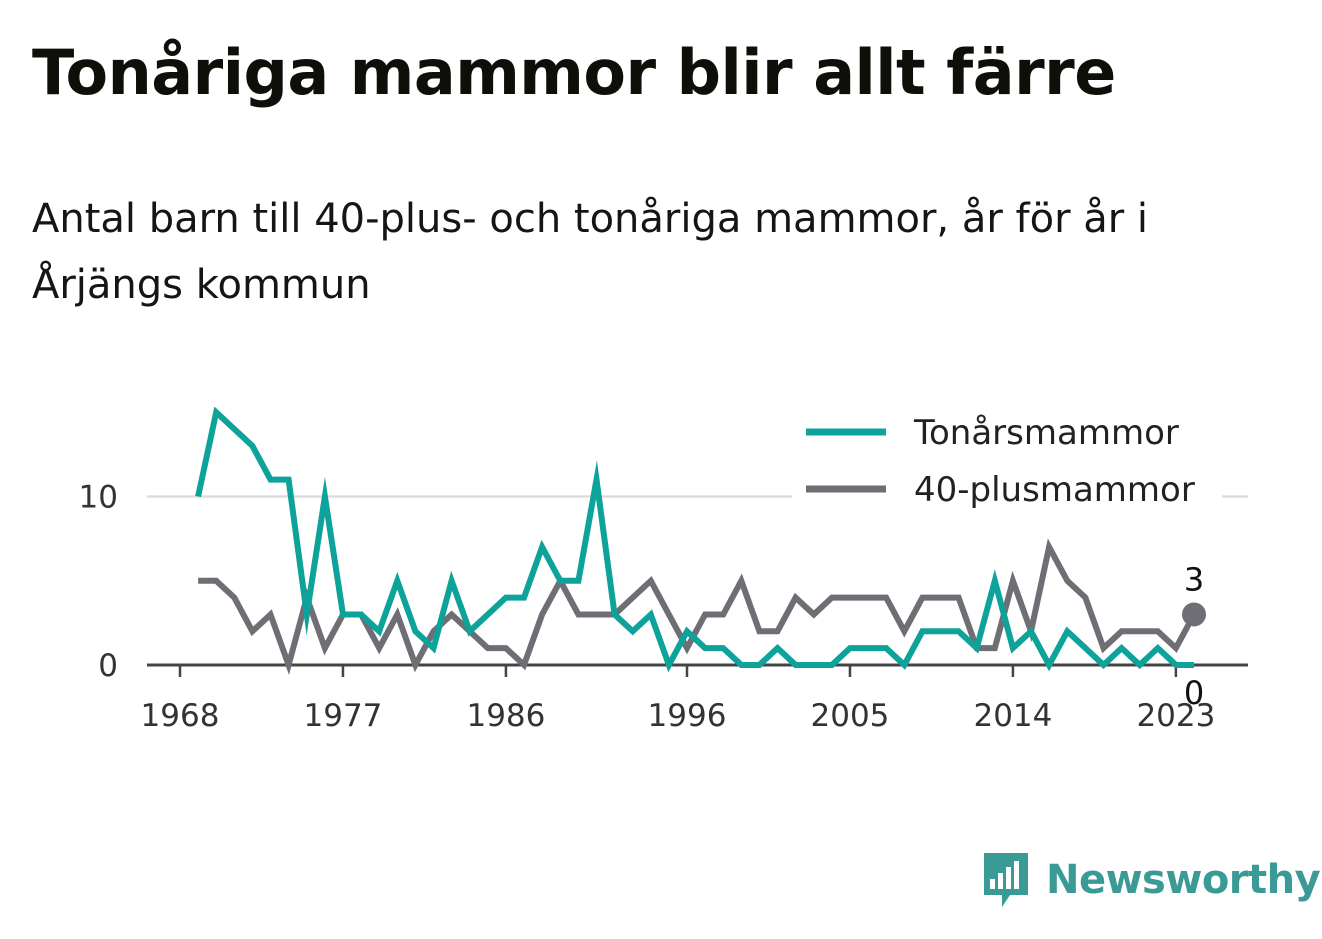  Describe the element at coordinates (343, 716) in the screenshot. I see `x-tick-label: 1977` at that location.